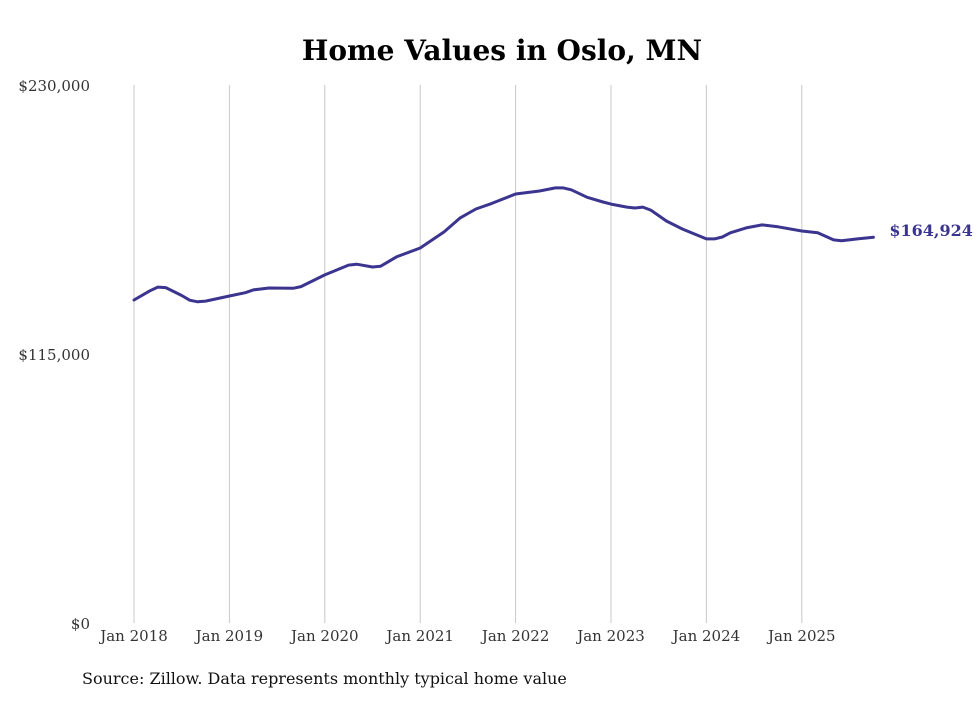  I want to click on x-tick-label: Jan 2021, so click(419, 636).